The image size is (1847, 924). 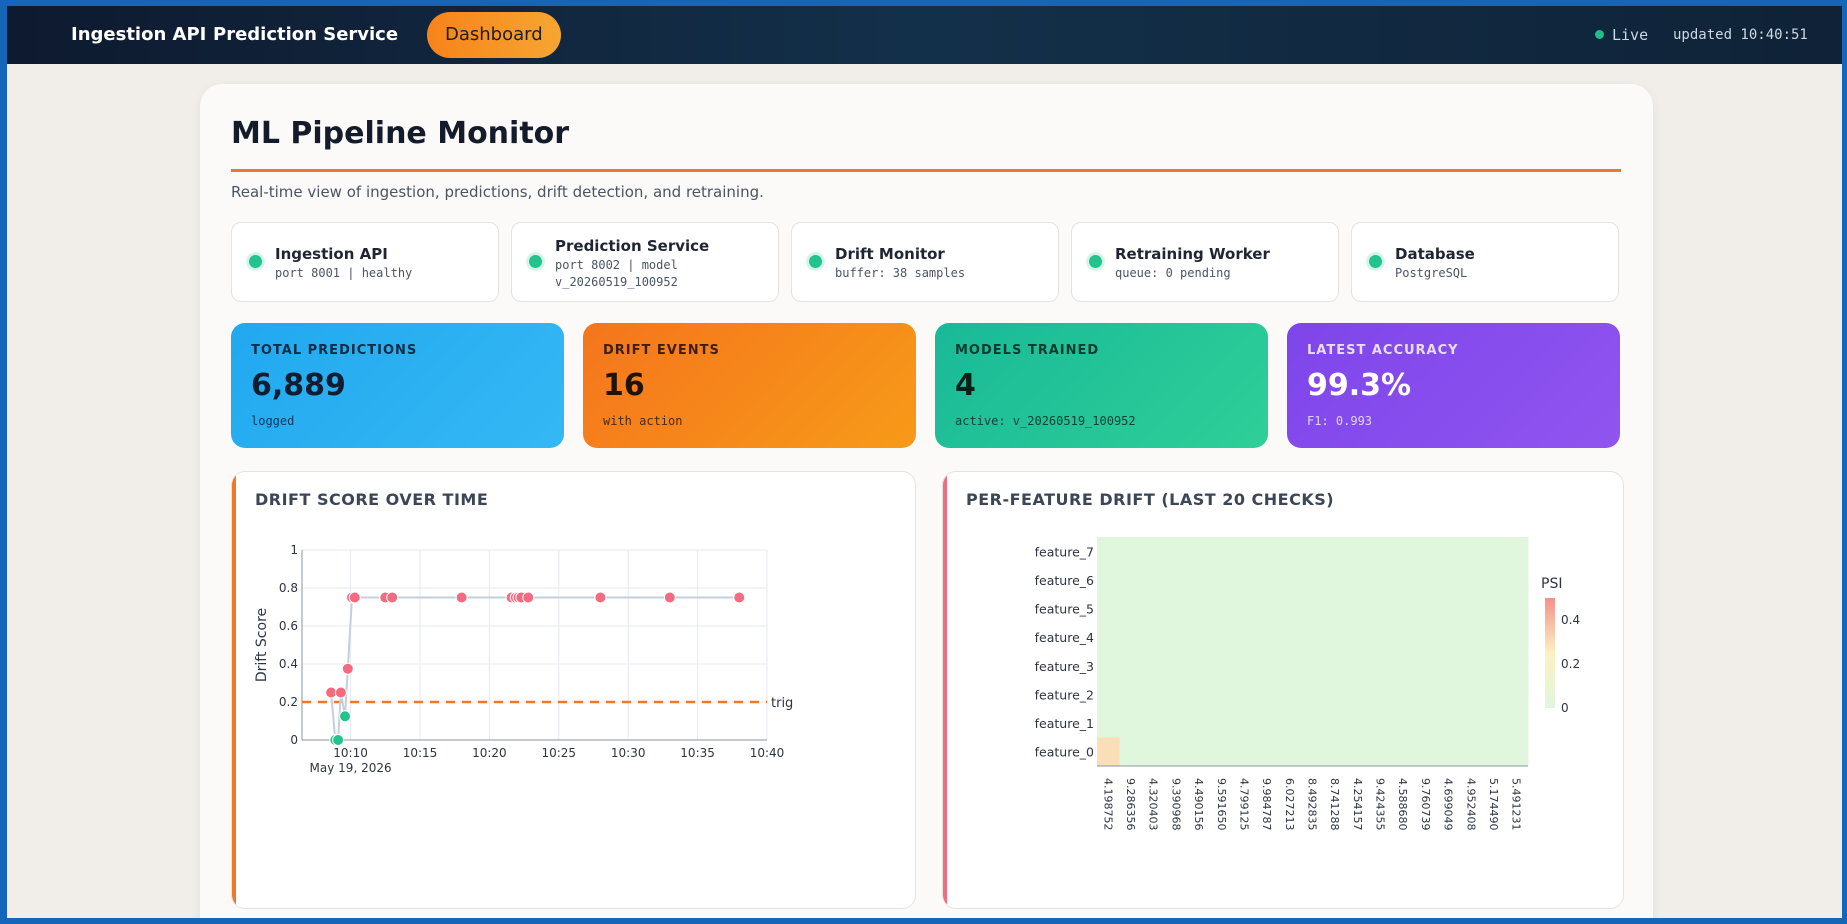 What do you see at coordinates (1312, 804) in the screenshot?
I see `heatmap-column-label: 8.492835` at bounding box center [1312, 804].